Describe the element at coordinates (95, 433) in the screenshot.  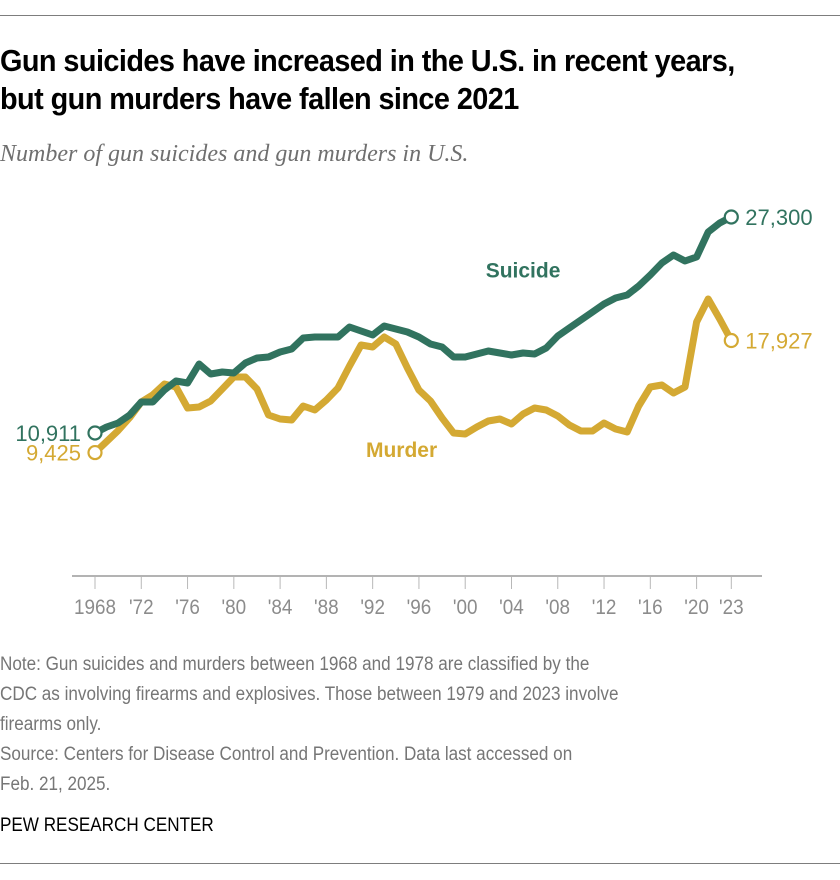
I see `start-point-suicide` at that location.